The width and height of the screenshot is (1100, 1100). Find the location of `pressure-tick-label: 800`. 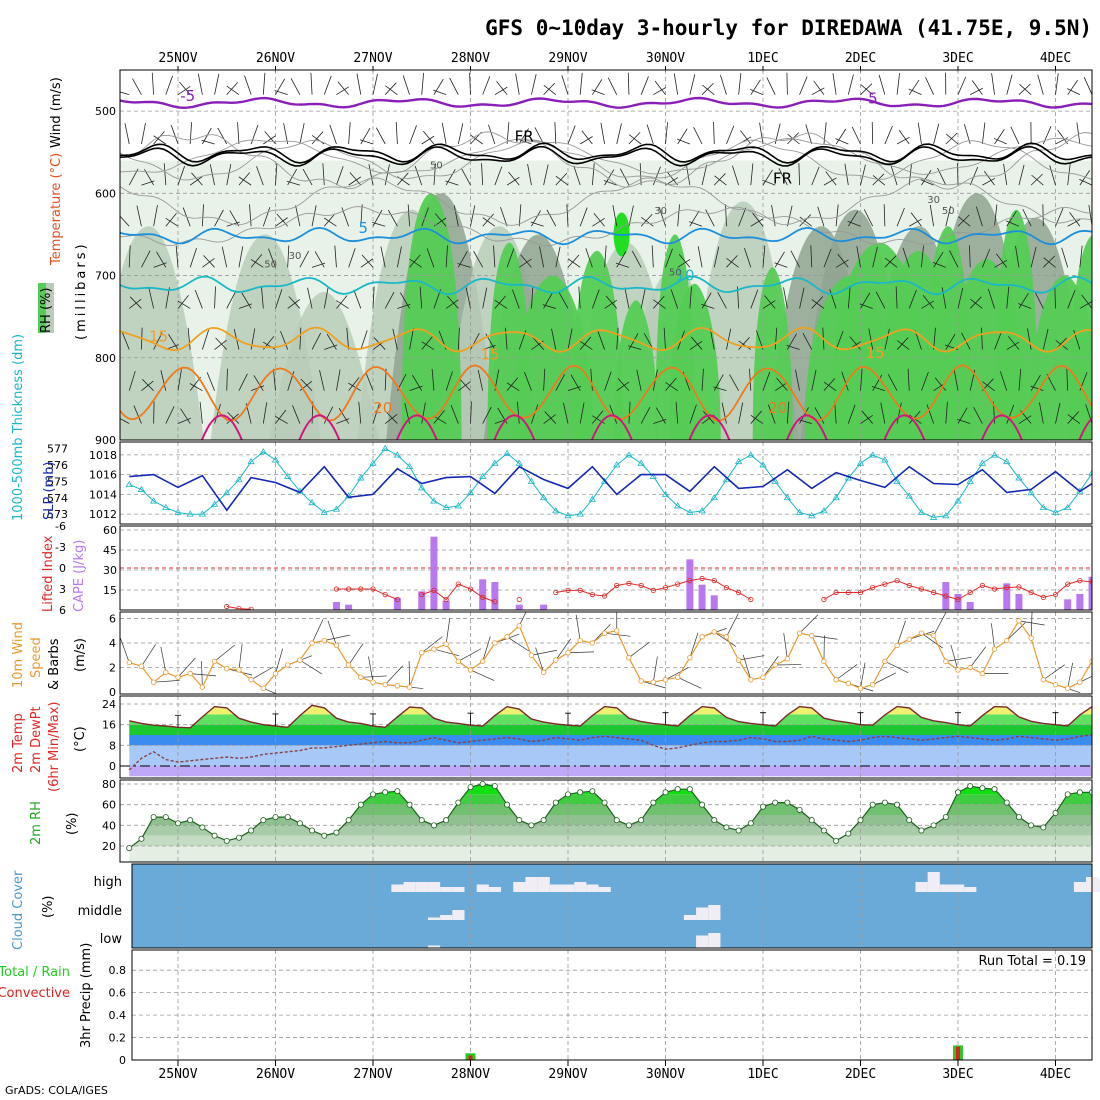

pressure-tick-label: 800 is located at coordinates (105, 358).